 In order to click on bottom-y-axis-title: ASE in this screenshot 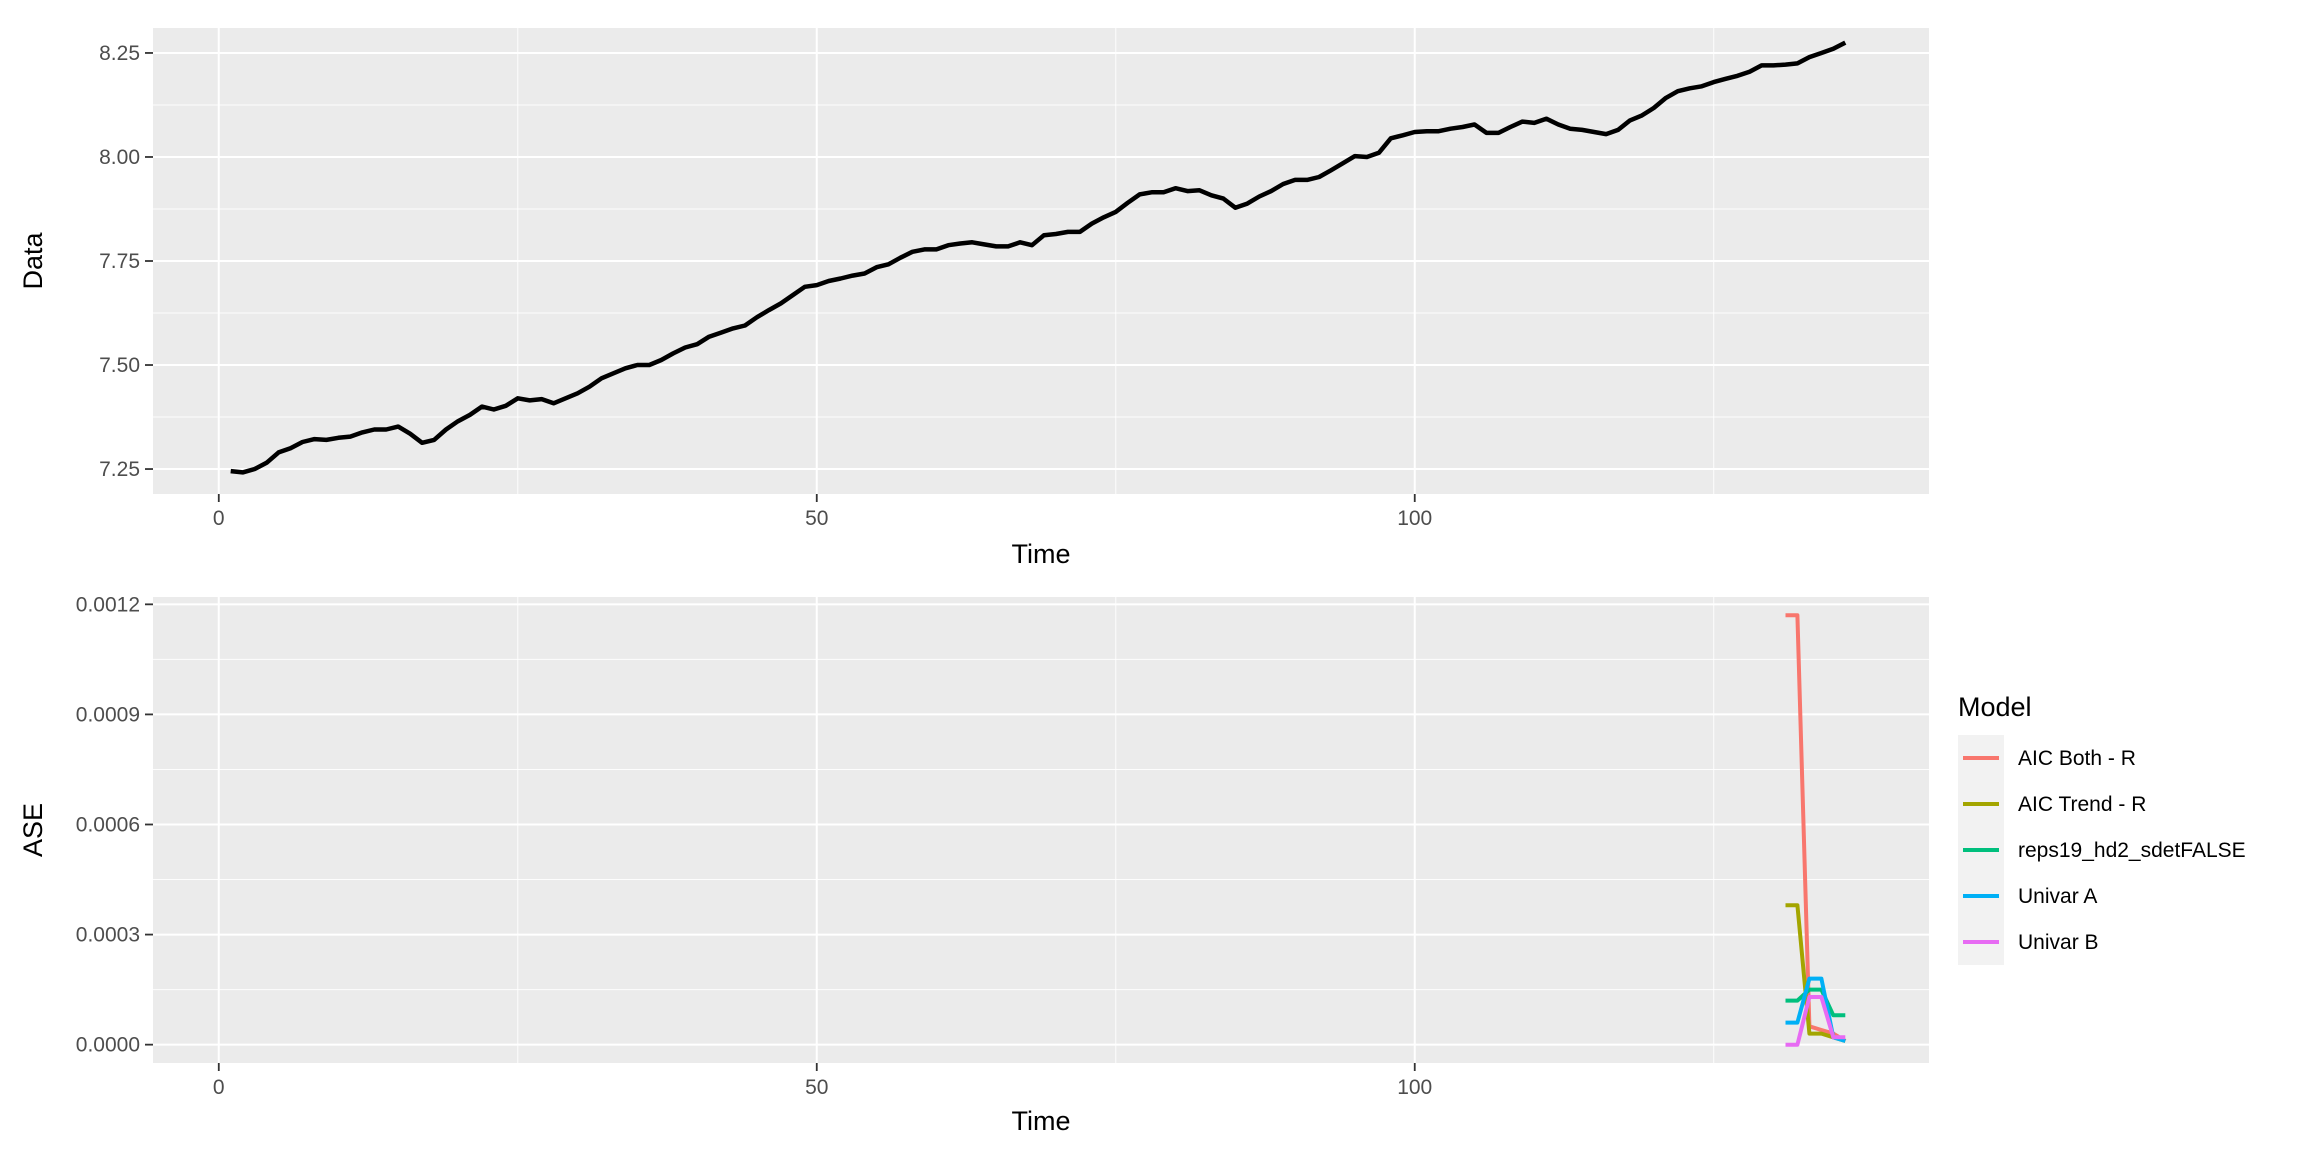, I will do `click(33, 830)`.